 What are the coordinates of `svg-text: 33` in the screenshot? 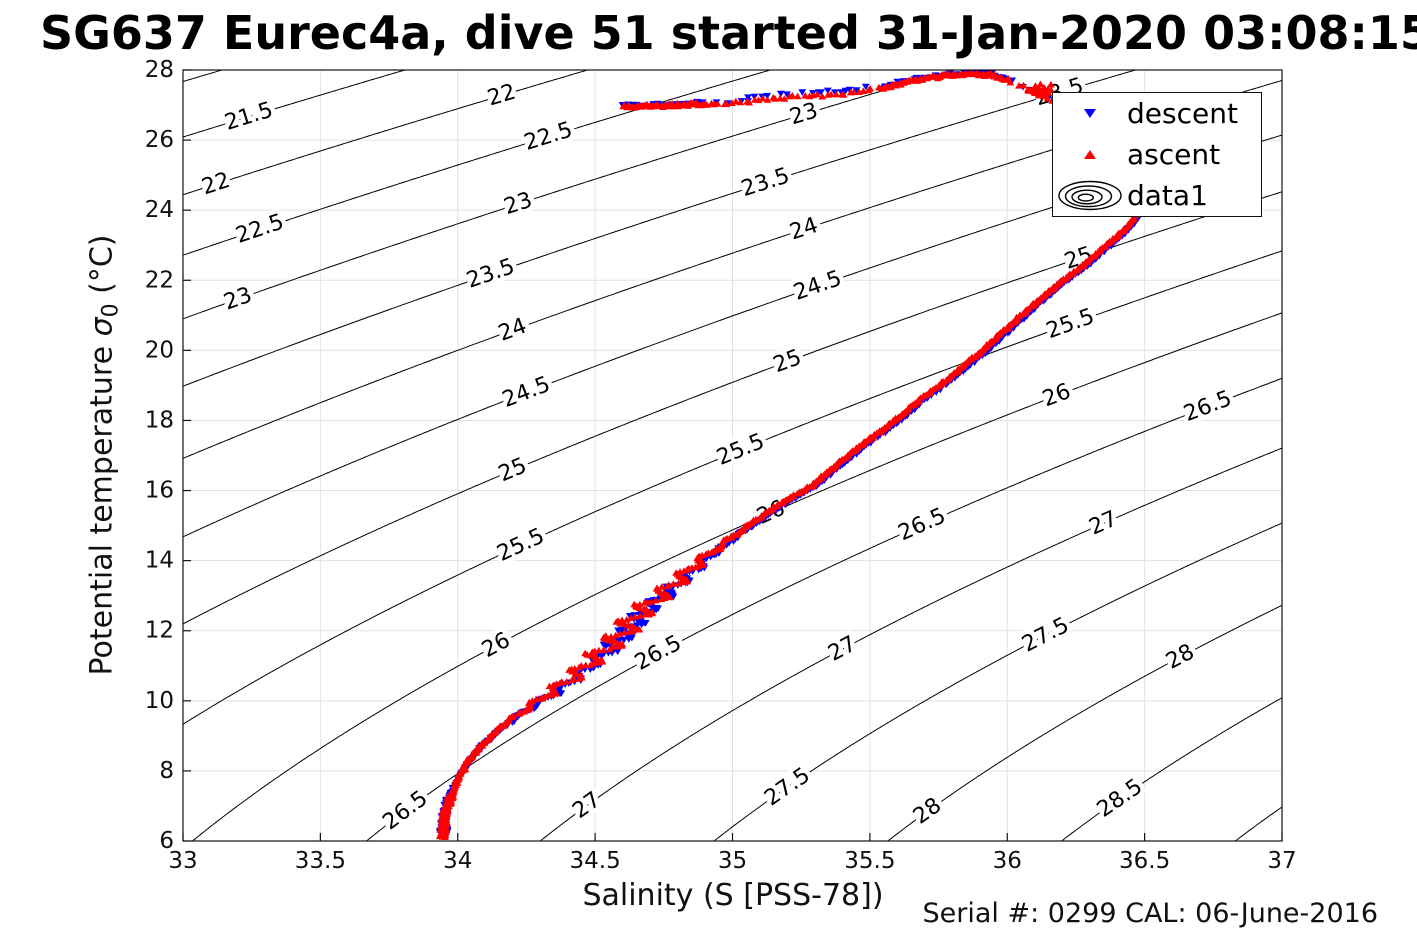 It's located at (182, 861).